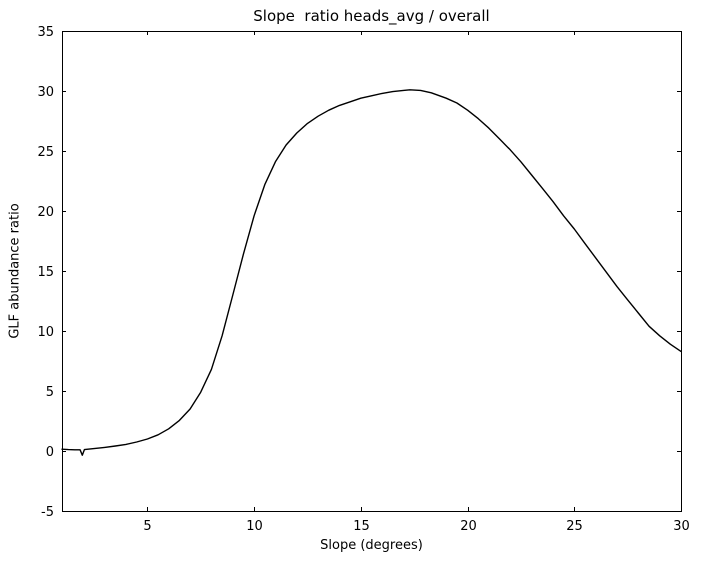 The image size is (701, 570). I want to click on y-tick-label: 20, so click(45, 212).